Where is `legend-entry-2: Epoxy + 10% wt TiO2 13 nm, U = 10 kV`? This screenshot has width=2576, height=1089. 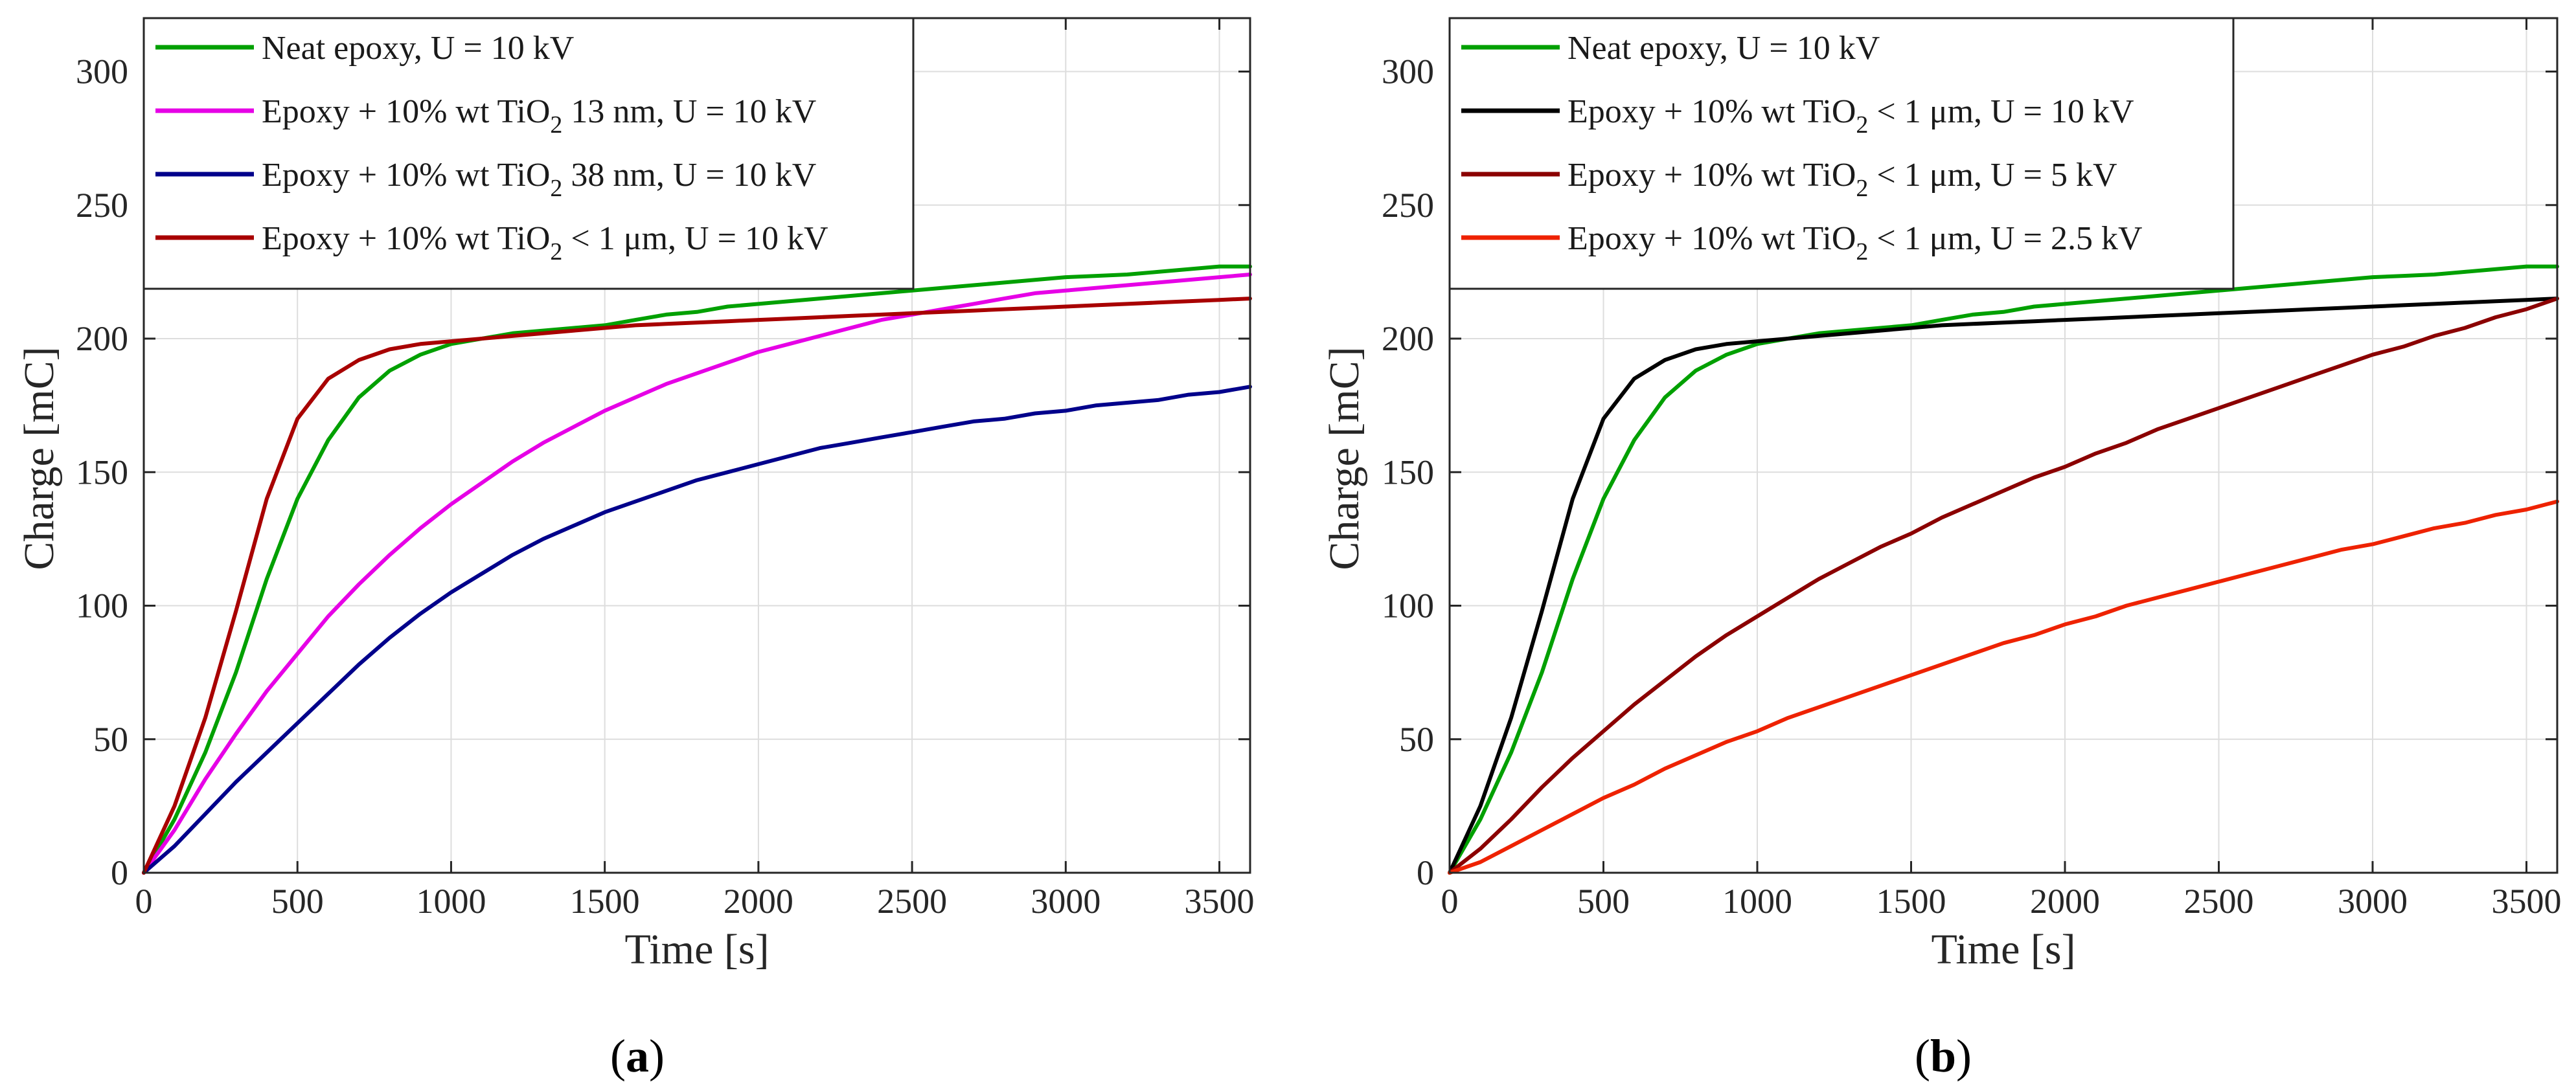
legend-entry-2: Epoxy + 10% wt TiO2 13 nm, U = 10 kV is located at coordinates (539, 116).